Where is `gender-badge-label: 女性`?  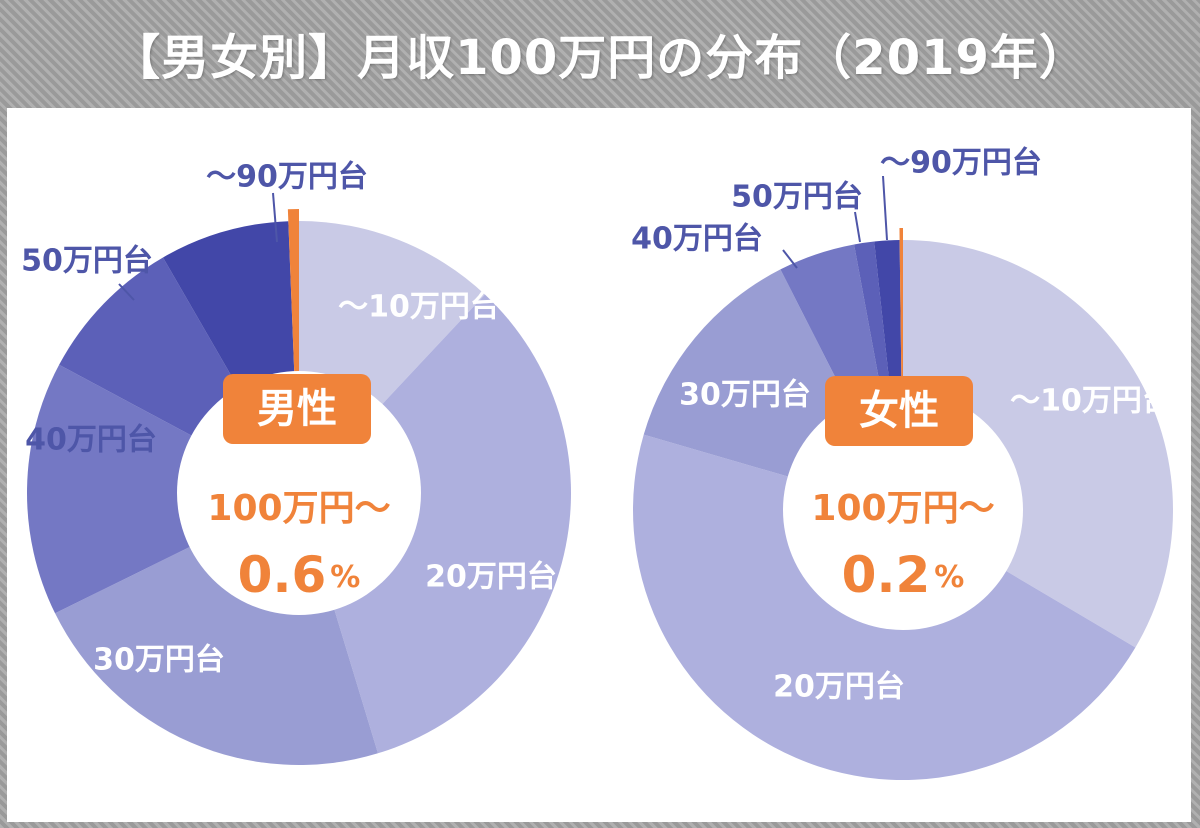
gender-badge-label: 女性 is located at coordinates (899, 411).